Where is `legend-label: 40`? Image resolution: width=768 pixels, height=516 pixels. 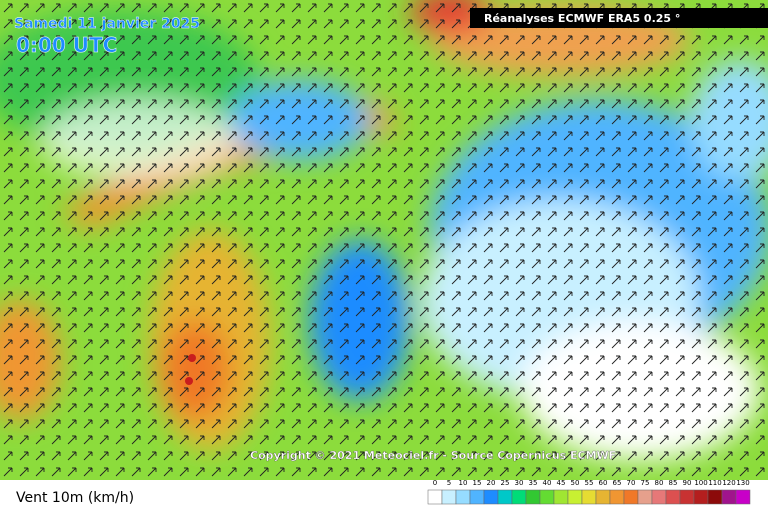 legend-label: 40 is located at coordinates (547, 483).